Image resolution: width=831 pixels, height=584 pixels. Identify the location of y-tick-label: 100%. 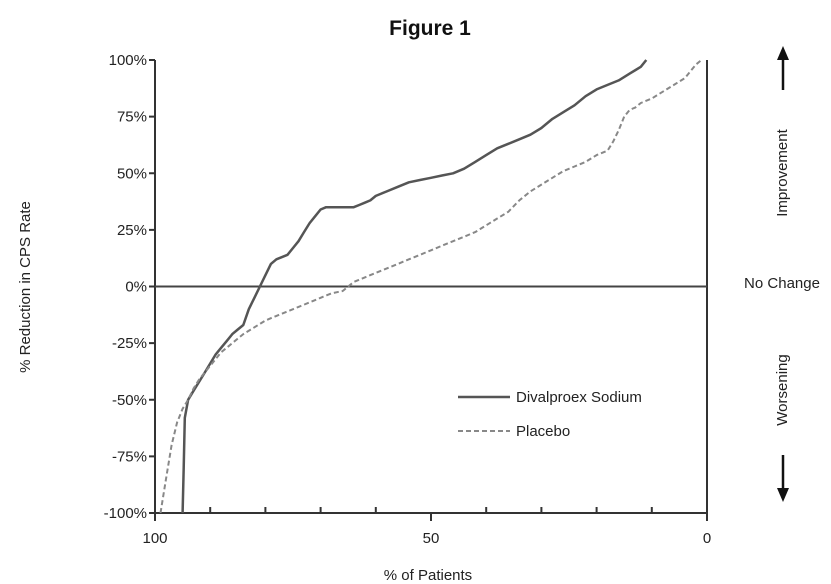
(128, 60).